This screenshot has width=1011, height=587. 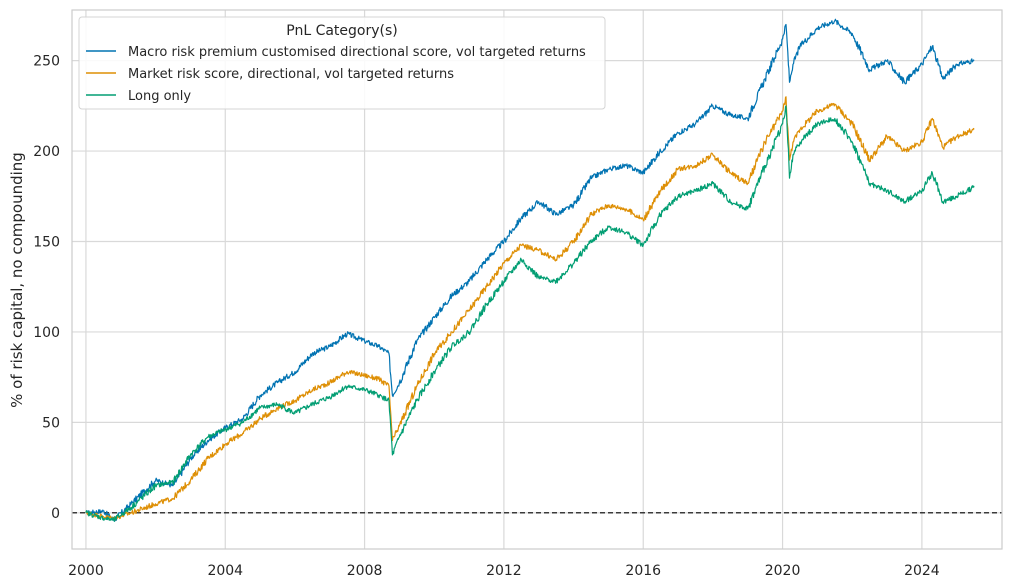 I want to click on legend-box, so click(x=342, y=63).